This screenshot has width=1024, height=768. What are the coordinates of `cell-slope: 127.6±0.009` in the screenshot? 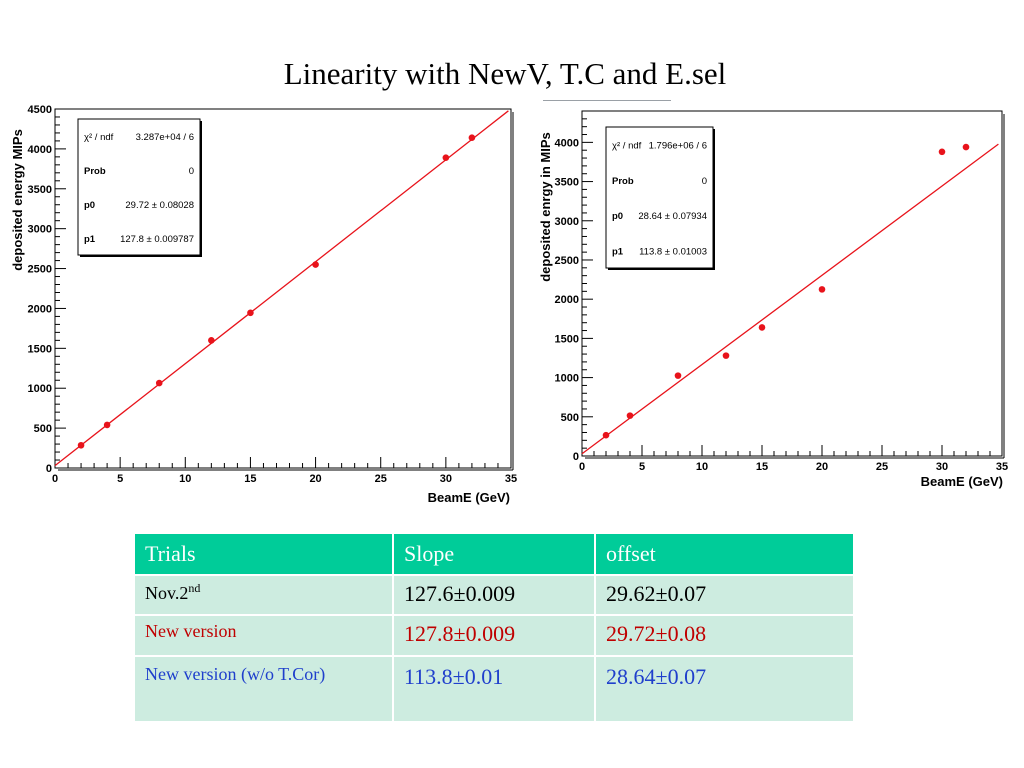 It's located at (494, 595).